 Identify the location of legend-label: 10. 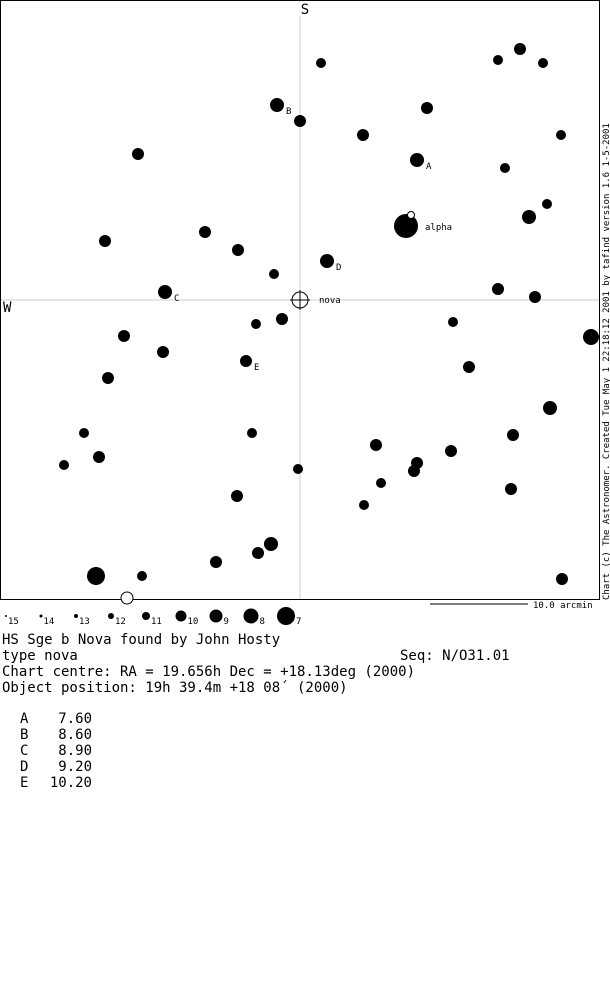
(193, 622).